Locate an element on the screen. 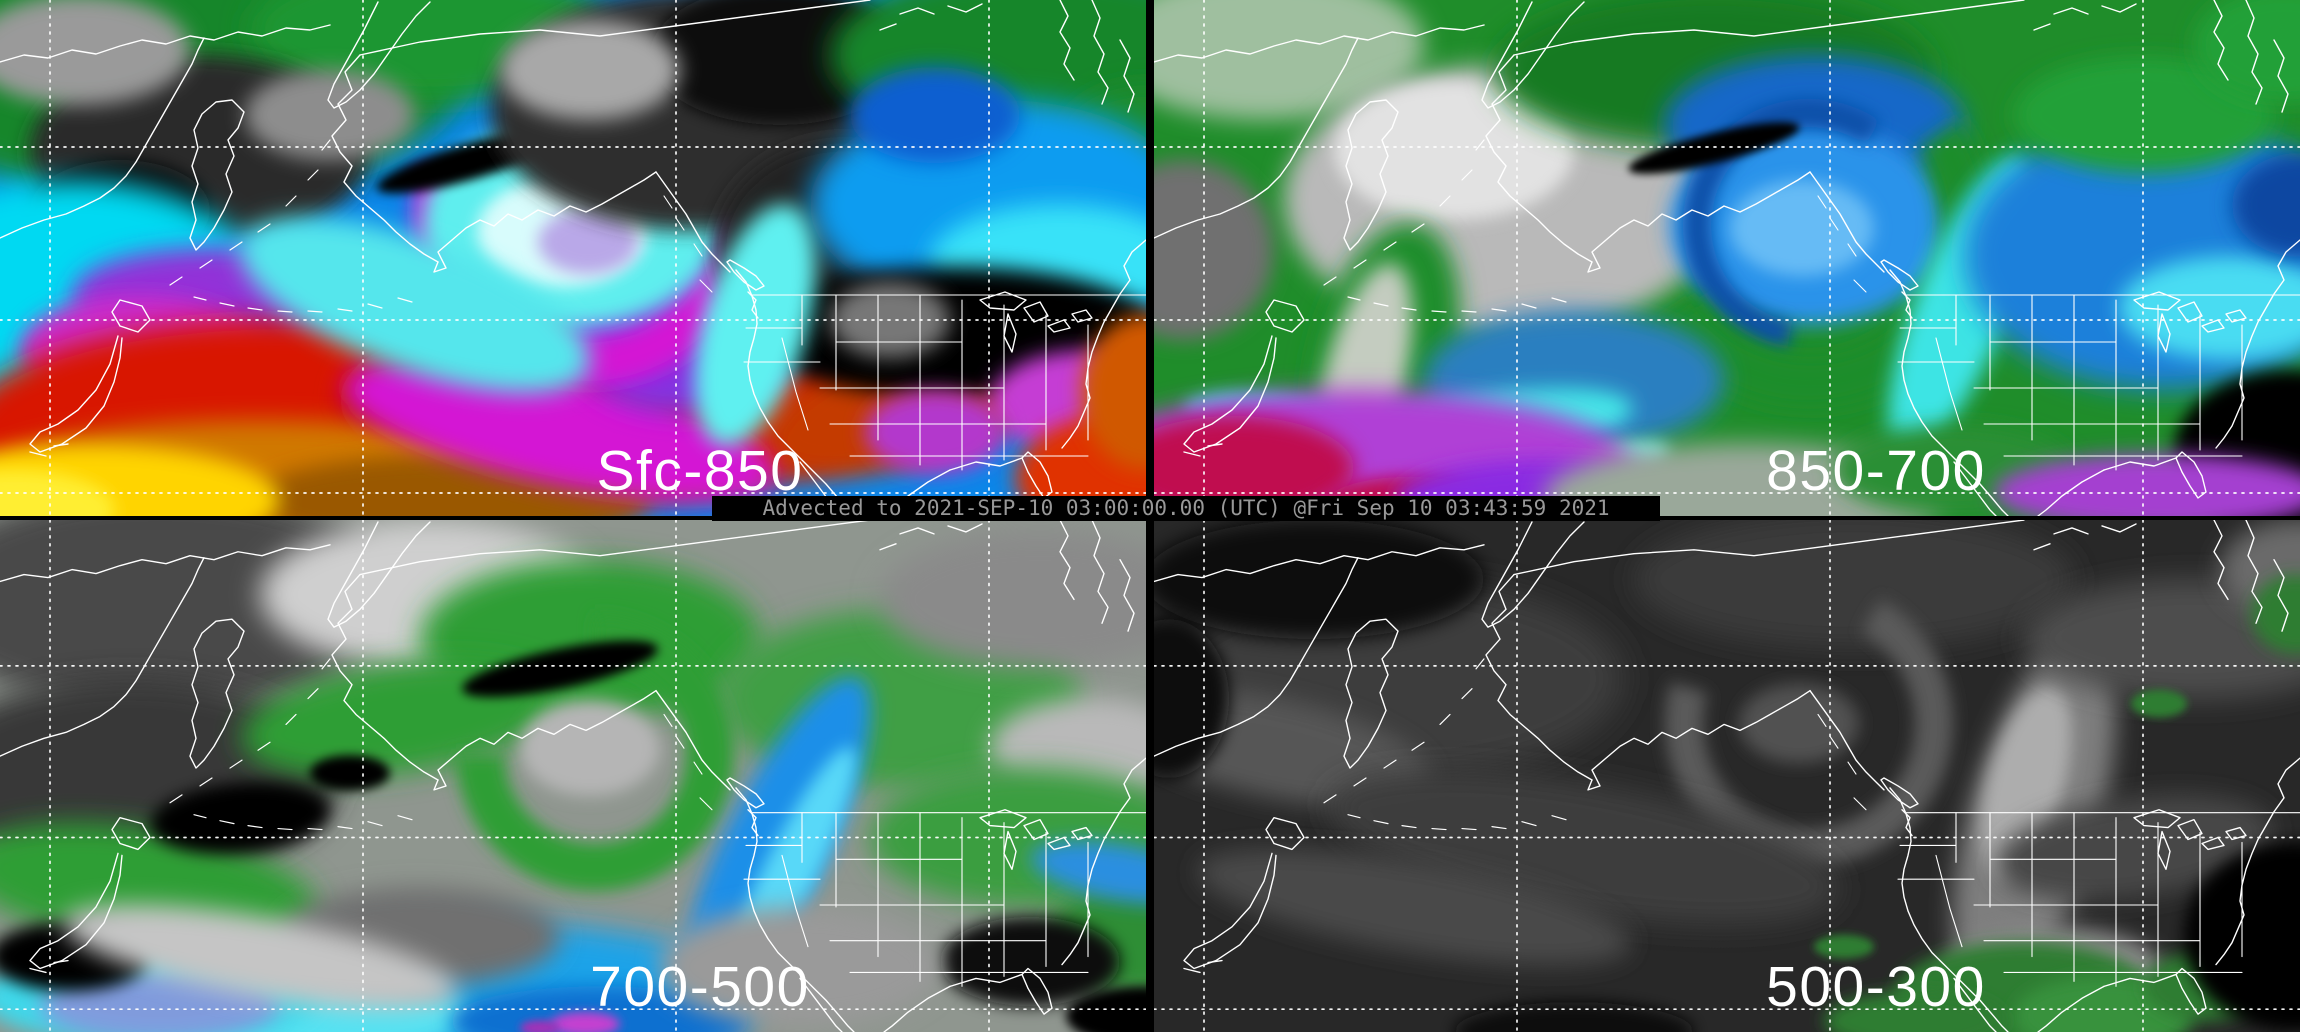 This screenshot has height=1032, width=2300. panel-label-sfc-850: Sfc-850 is located at coordinates (700, 471).